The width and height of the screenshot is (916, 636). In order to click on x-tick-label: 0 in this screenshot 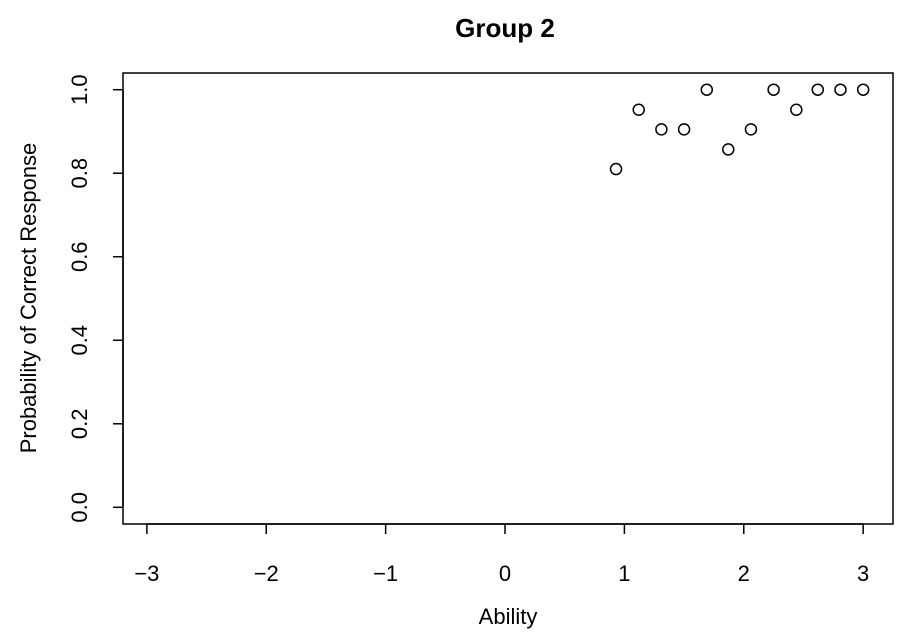, I will do `click(505, 573)`.